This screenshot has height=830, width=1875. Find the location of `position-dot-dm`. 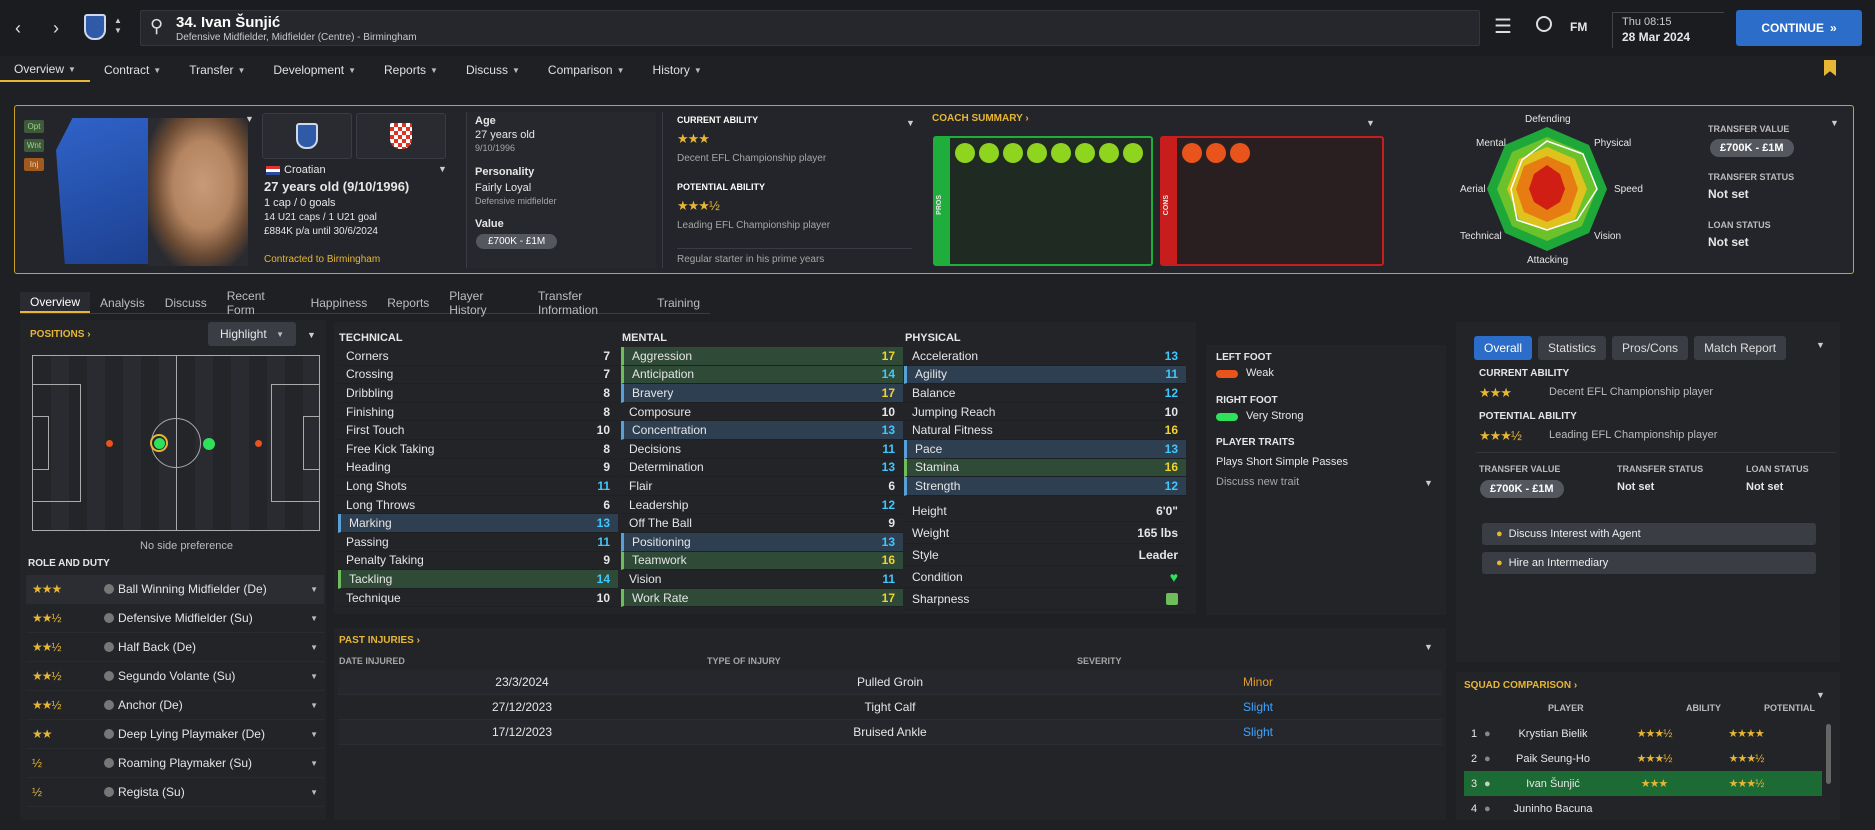

position-dot-dm is located at coordinates (159, 443).